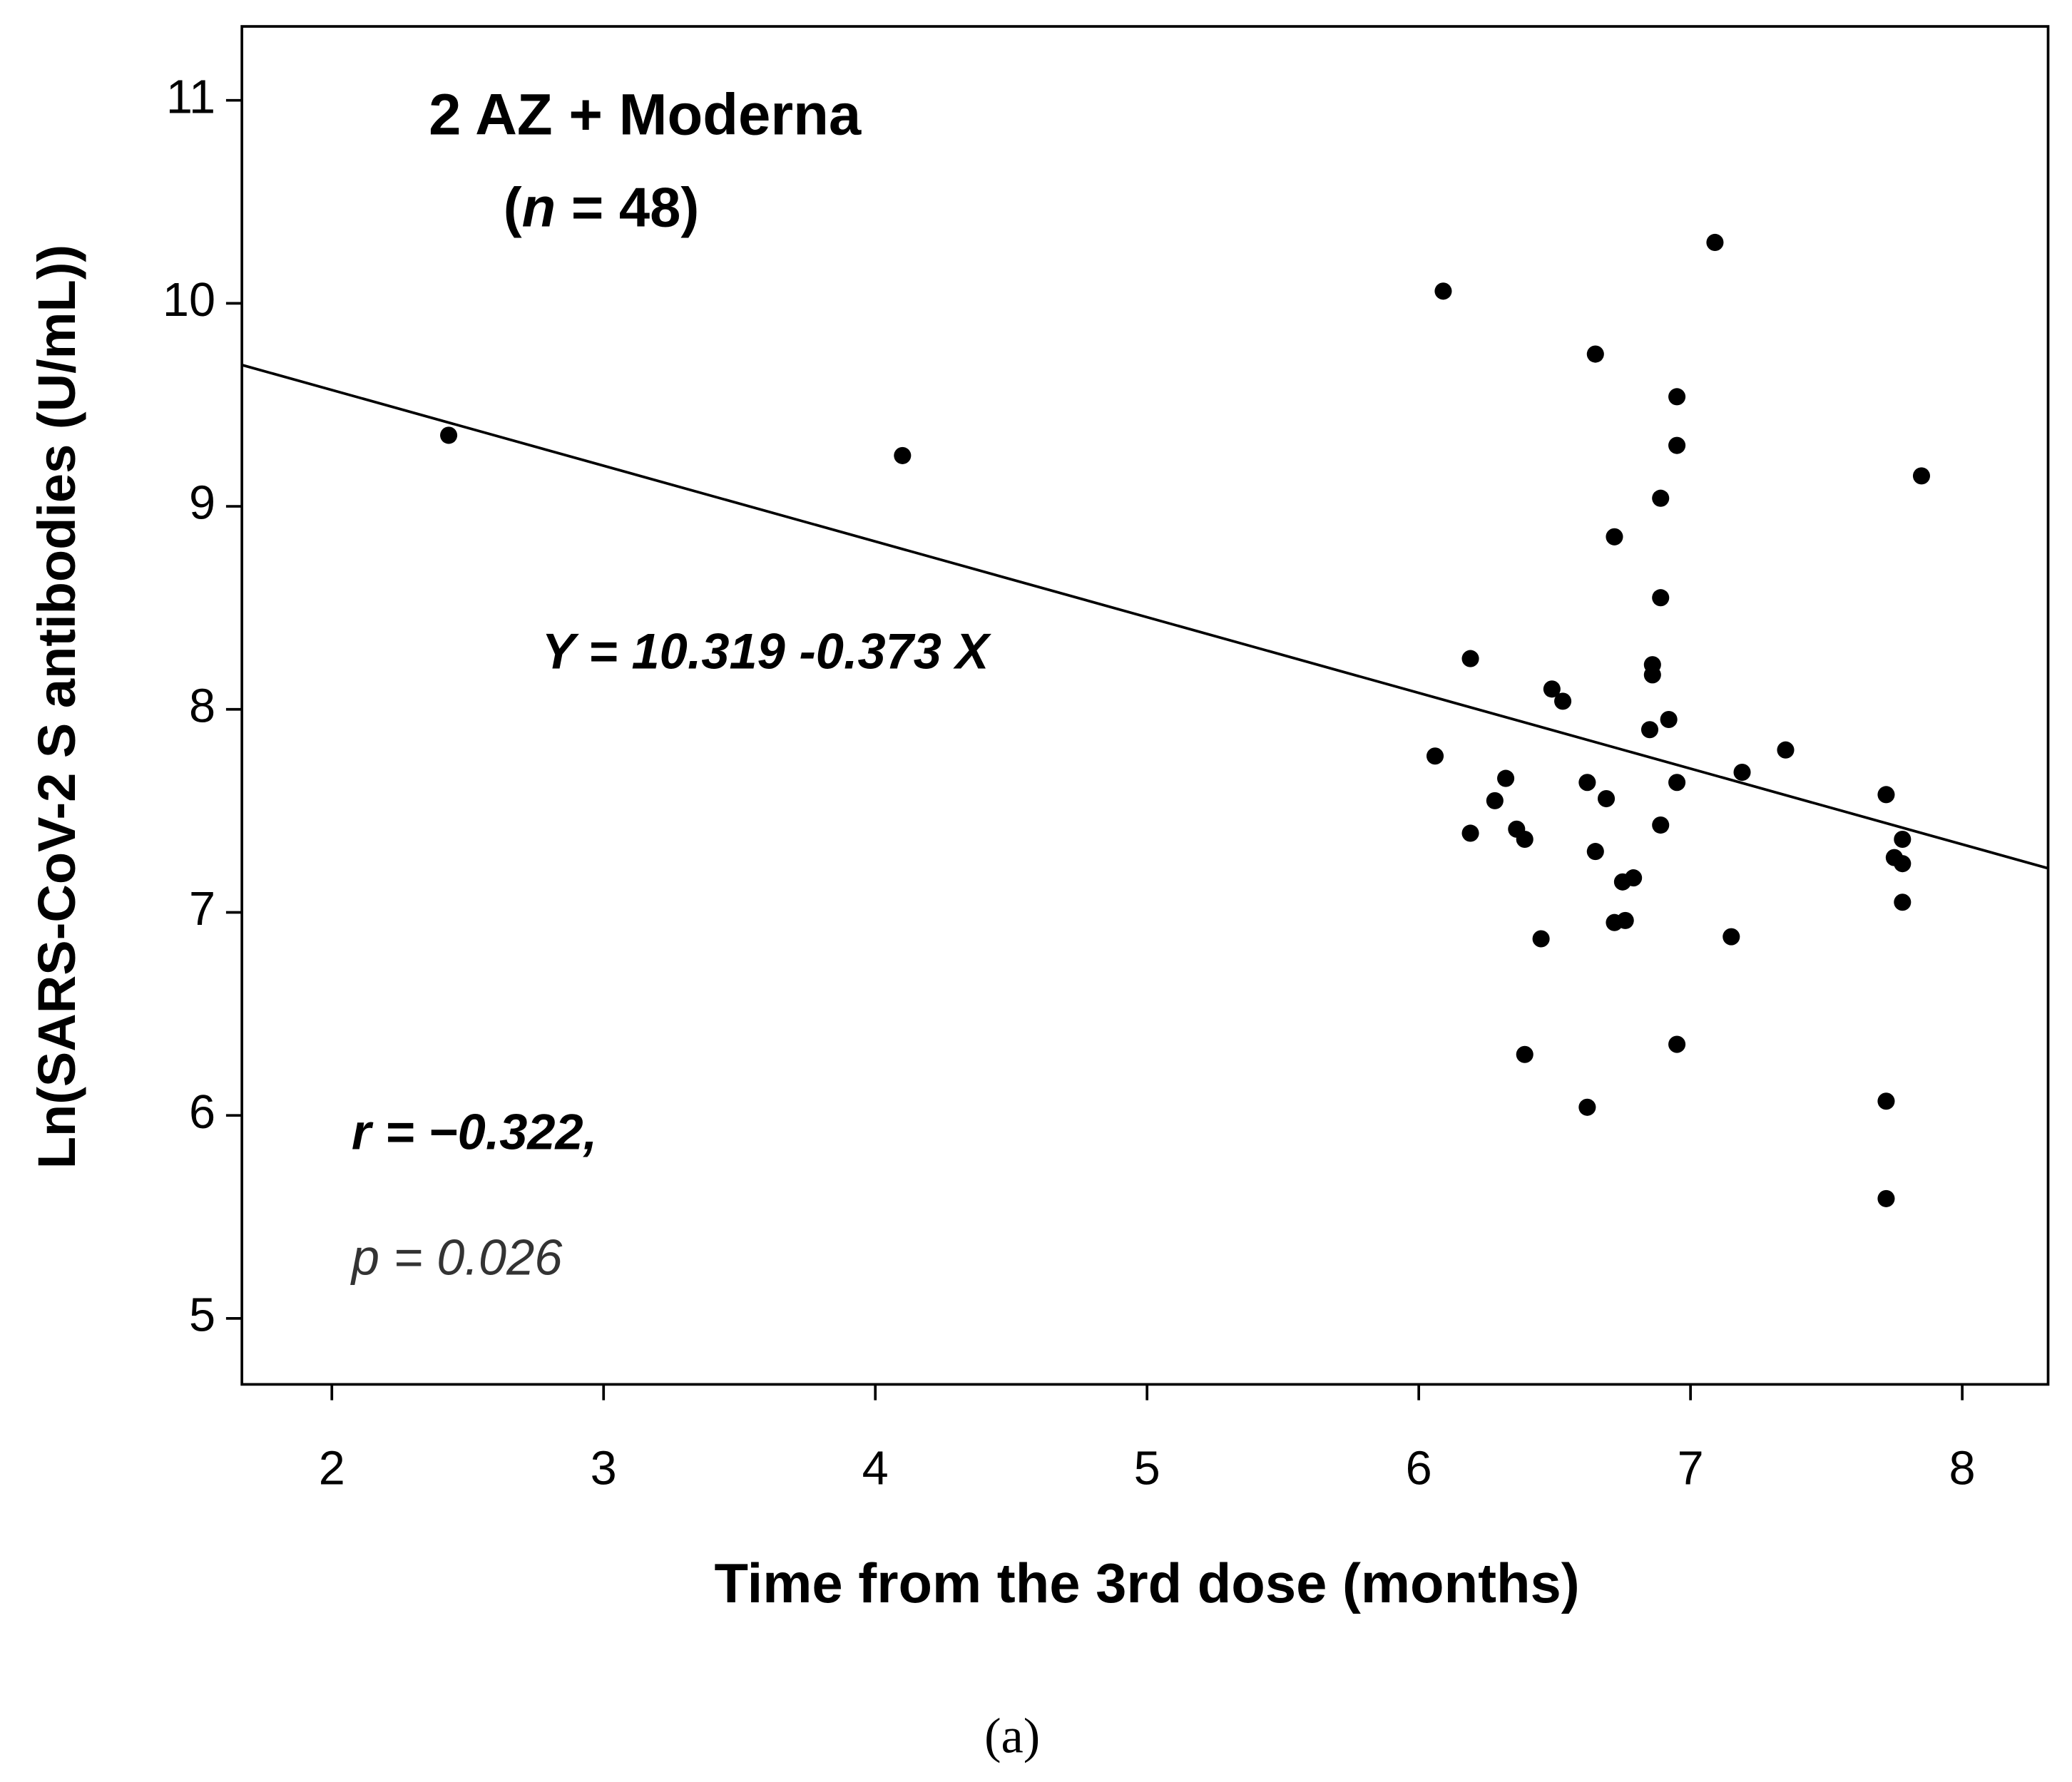 This screenshot has width=2072, height=1782. Describe the element at coordinates (539, 207) in the screenshot. I see `subtitle-part: n` at that location.